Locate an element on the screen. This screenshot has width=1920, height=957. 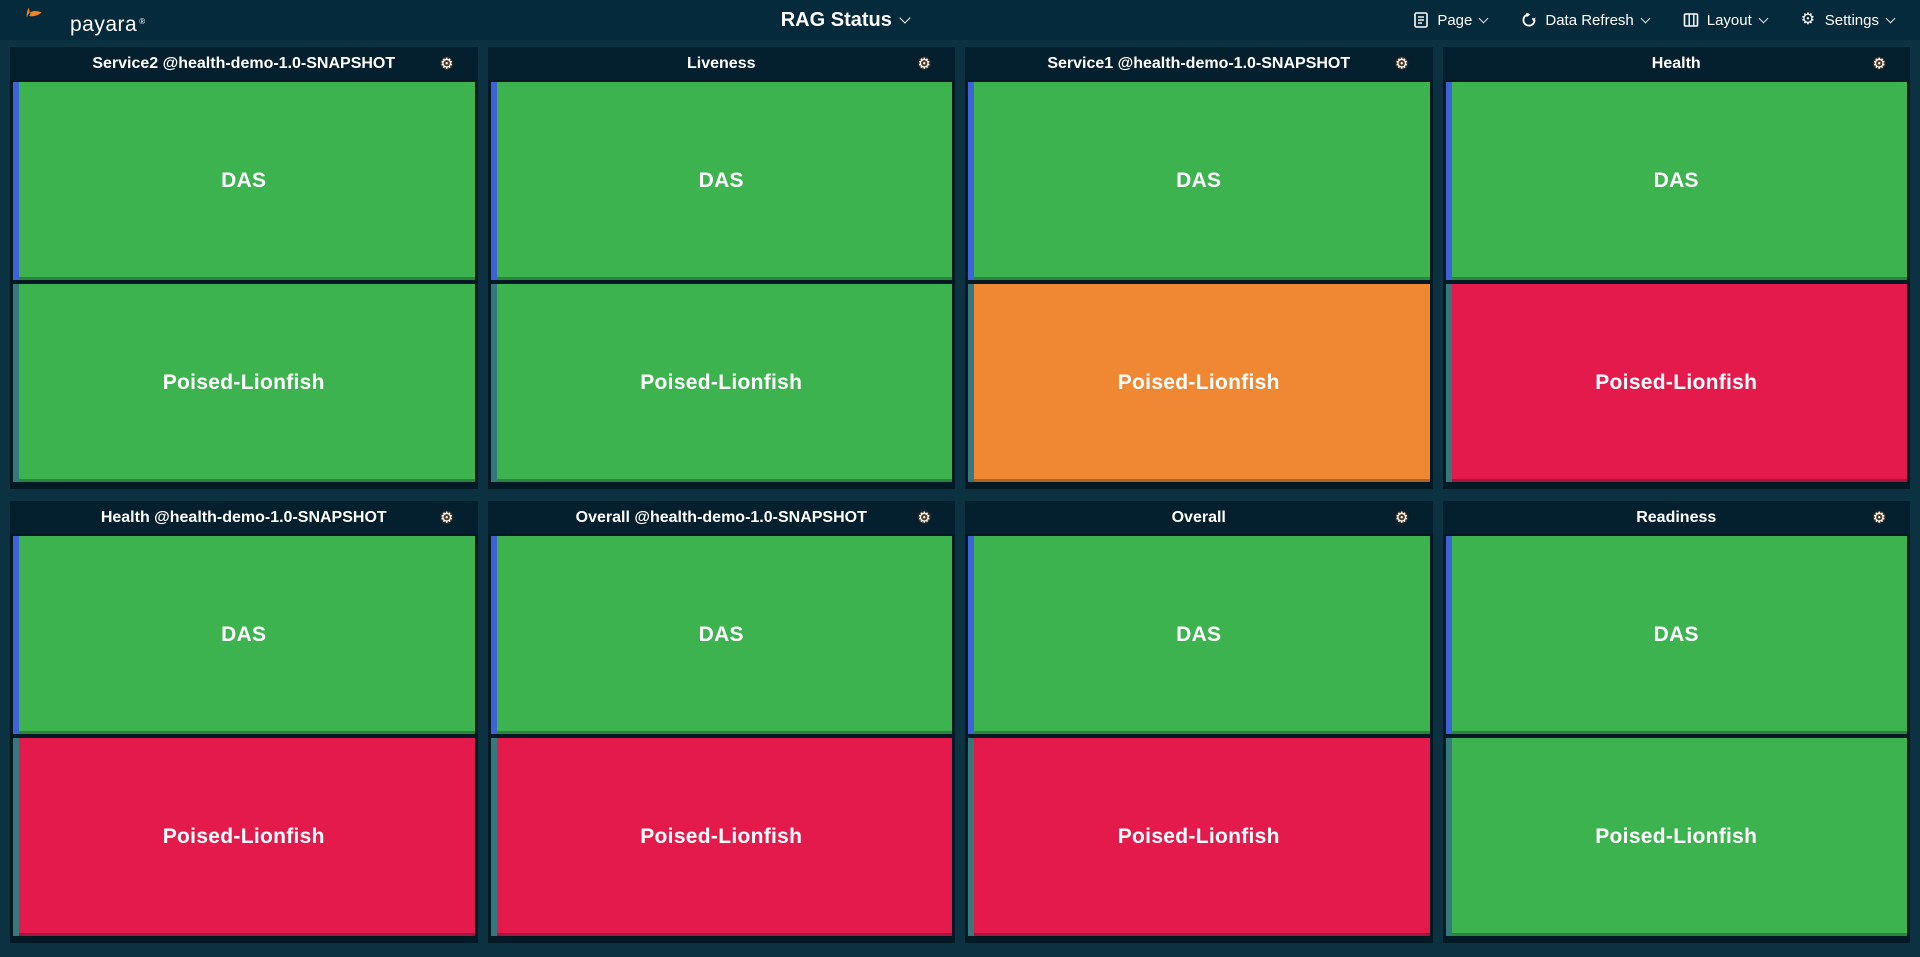
widget-header-drag-handle: Service1 @health-demo-1.0-SNAPSHOT ⚙ is located at coordinates (1199, 63).